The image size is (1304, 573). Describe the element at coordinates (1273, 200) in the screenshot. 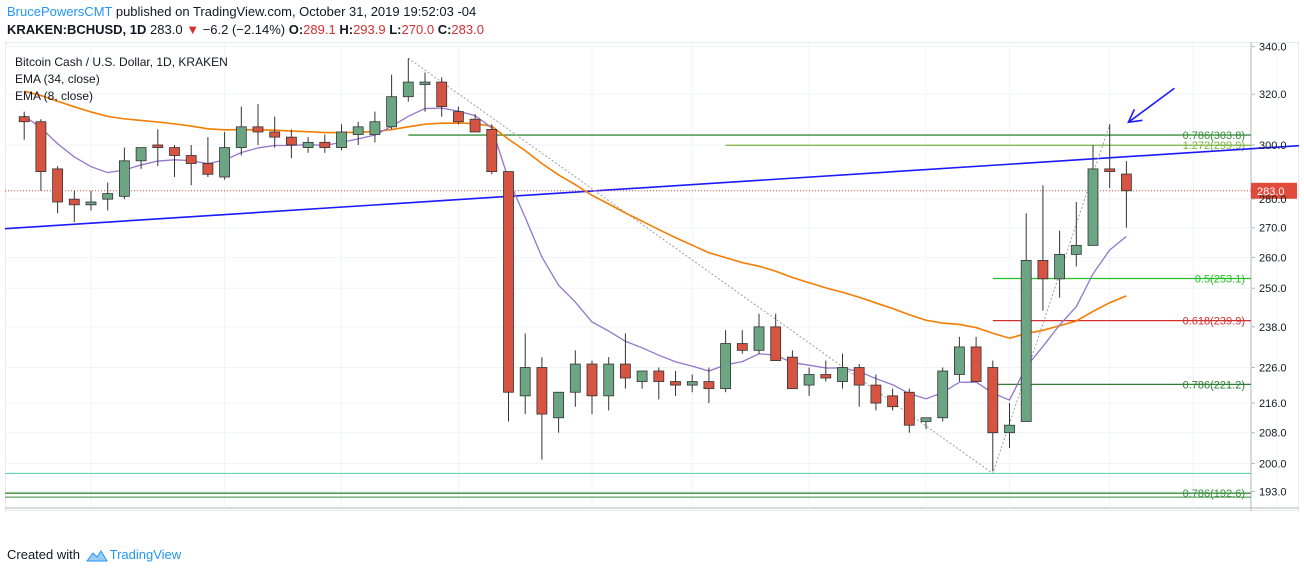

I see `y-tick-label: 280.0` at that location.